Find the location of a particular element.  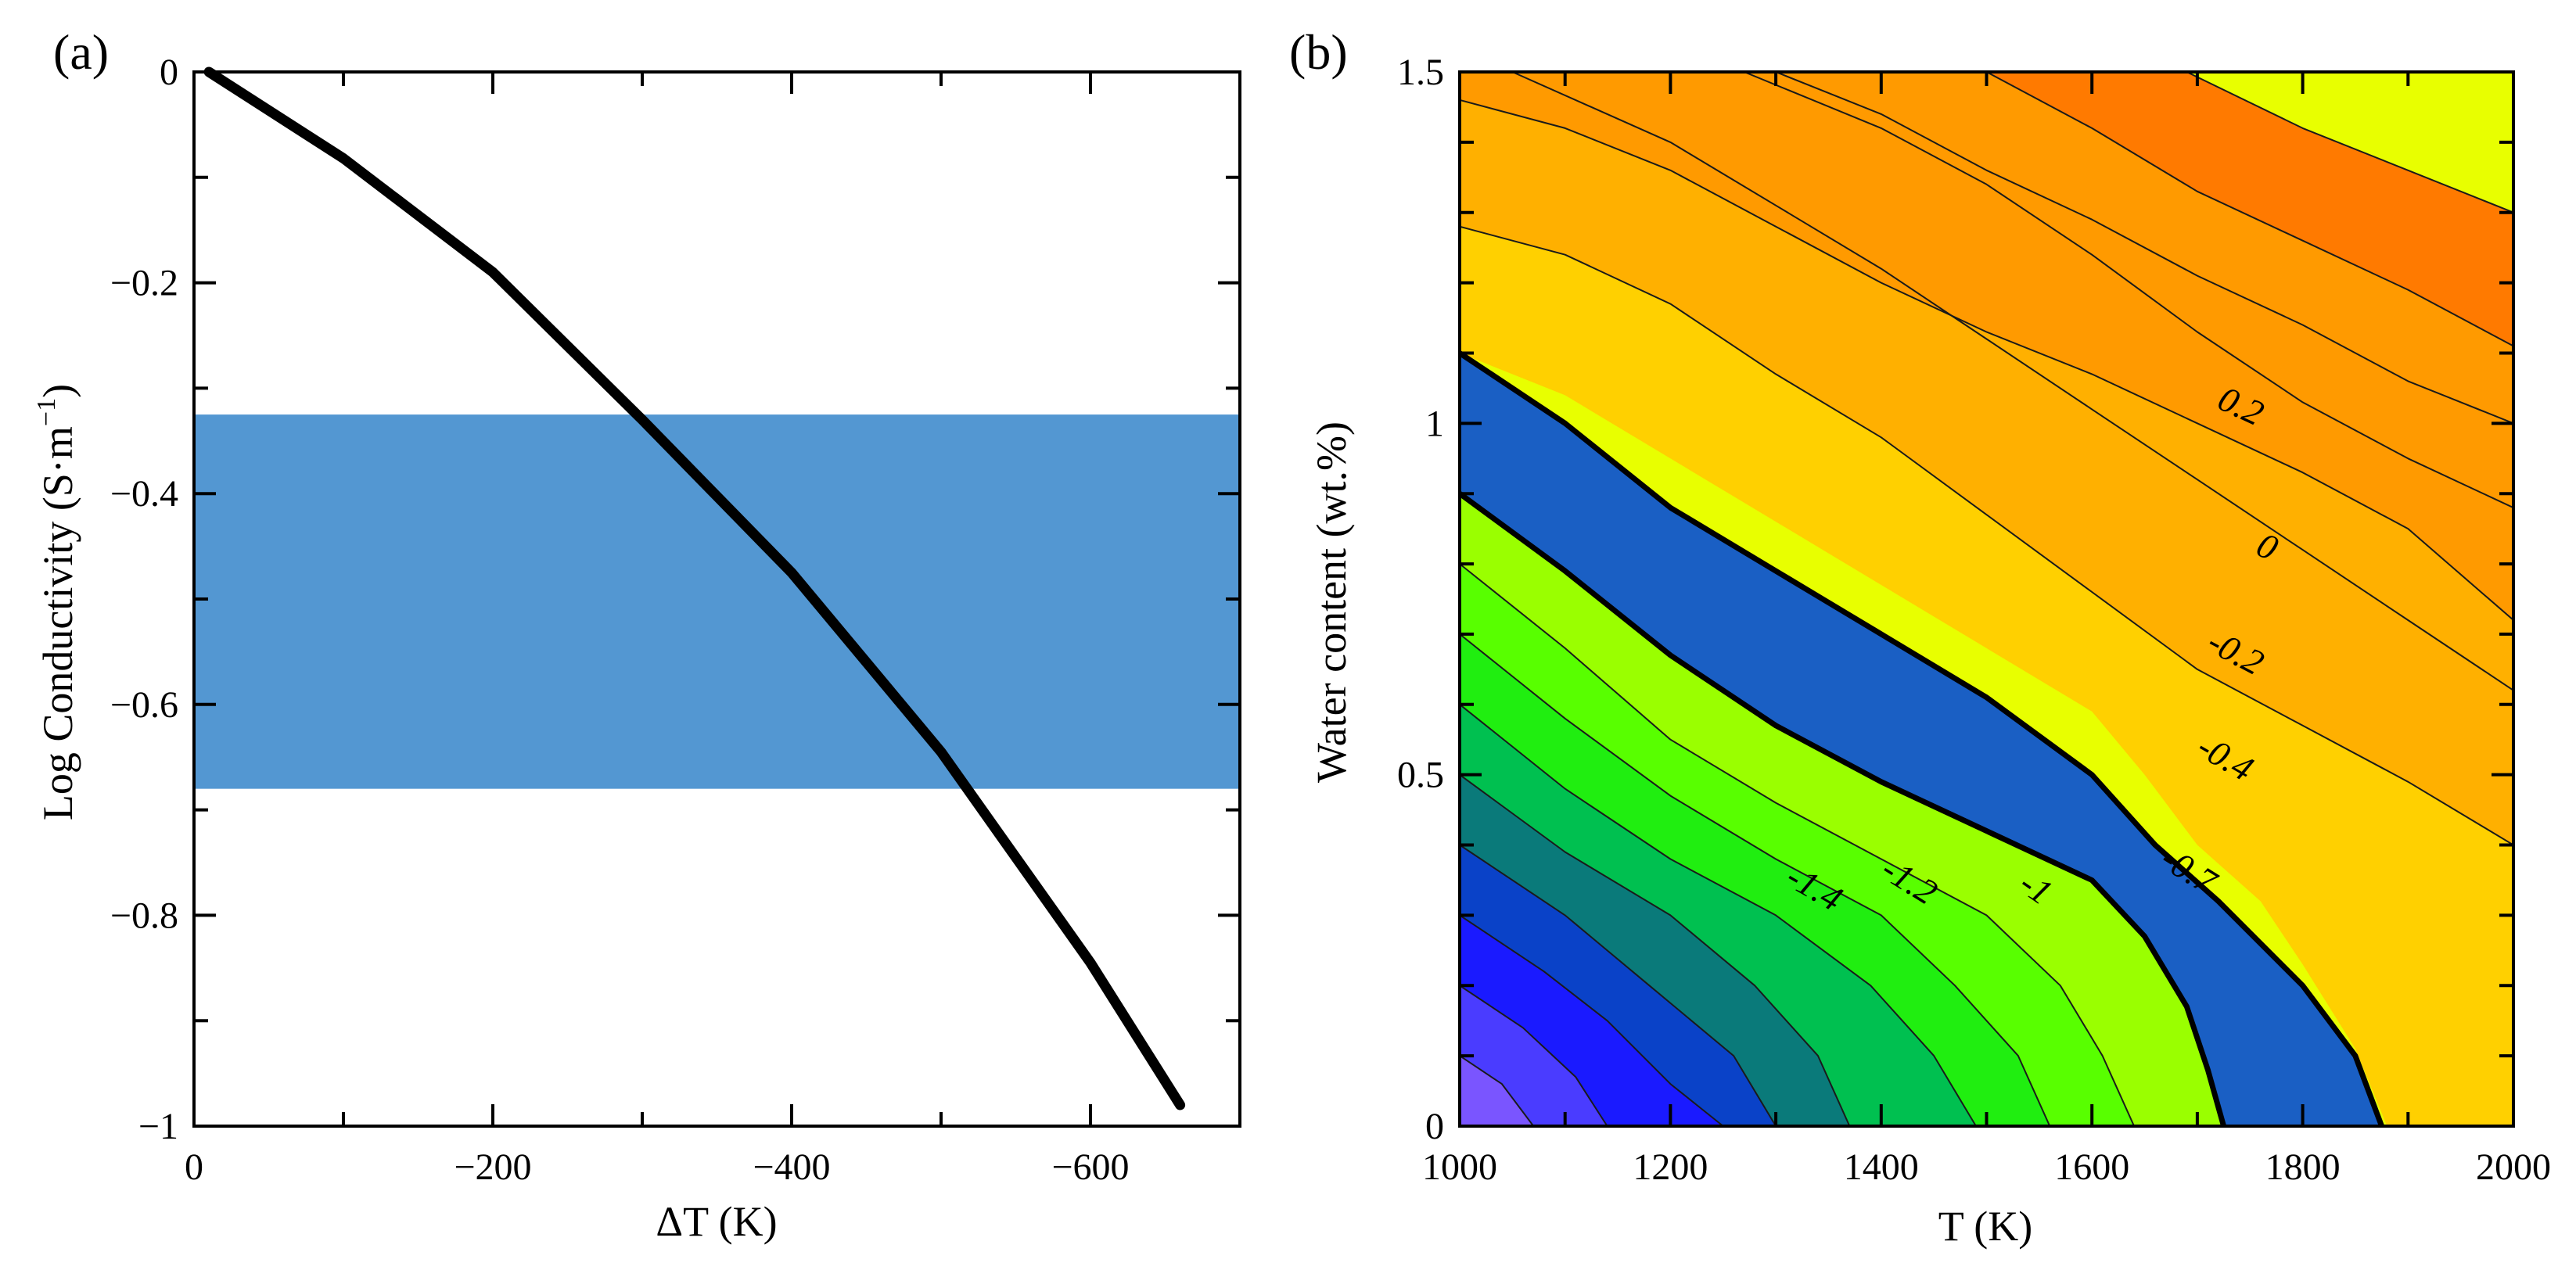

panel-b-x-axis-title: T (K) is located at coordinates (1985, 1226).